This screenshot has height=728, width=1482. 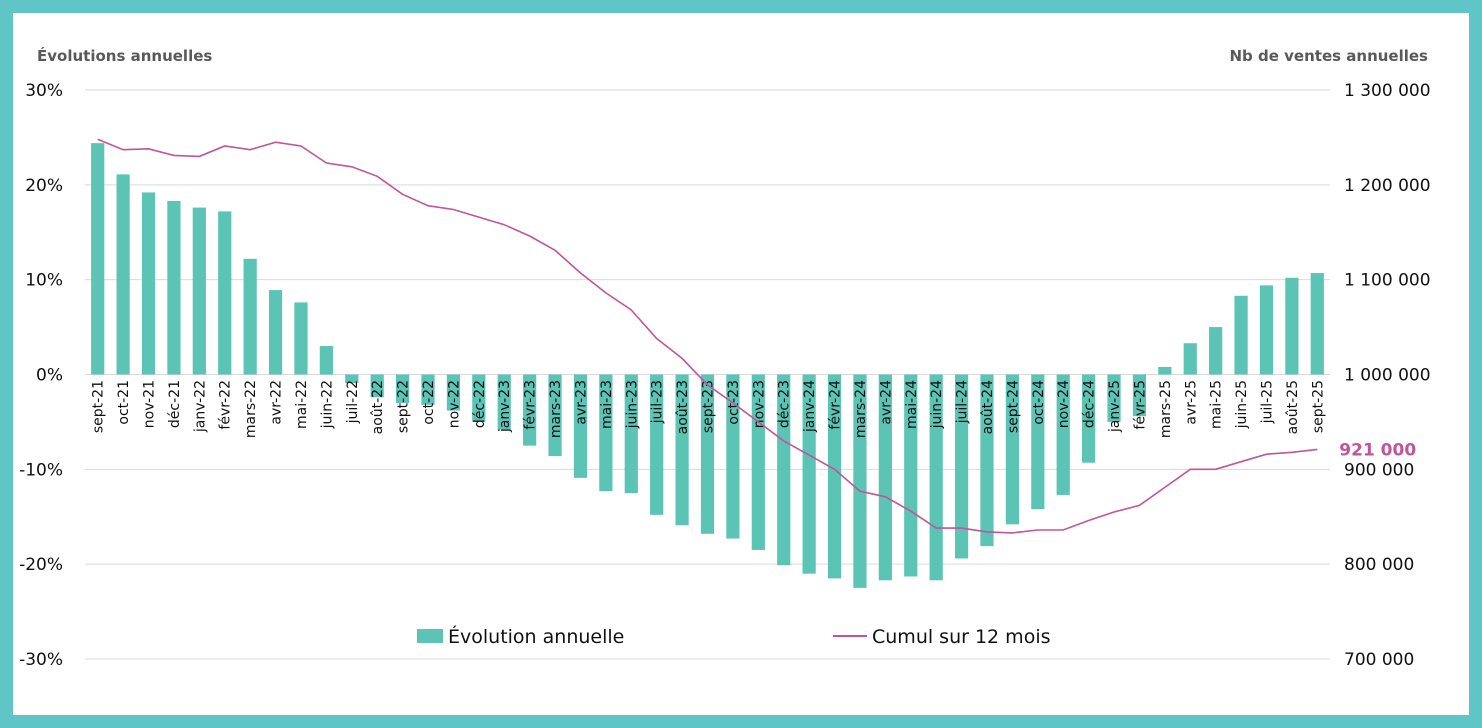 What do you see at coordinates (658, 402) in the screenshot?
I see `x-tick-label: juil-23` at bounding box center [658, 402].